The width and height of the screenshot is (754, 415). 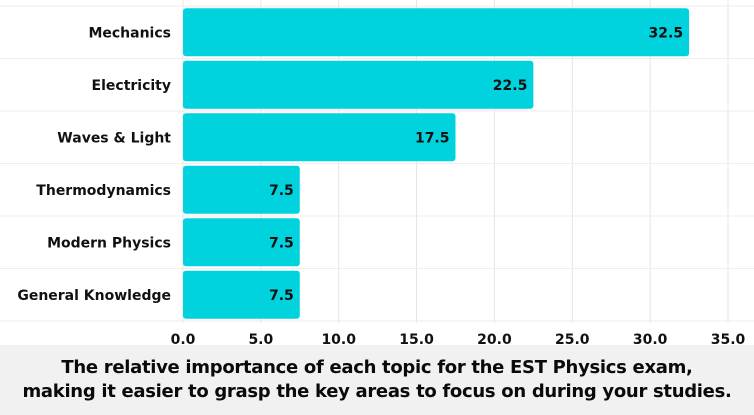 I want to click on category-label: Modern Physics, so click(x=109, y=243).